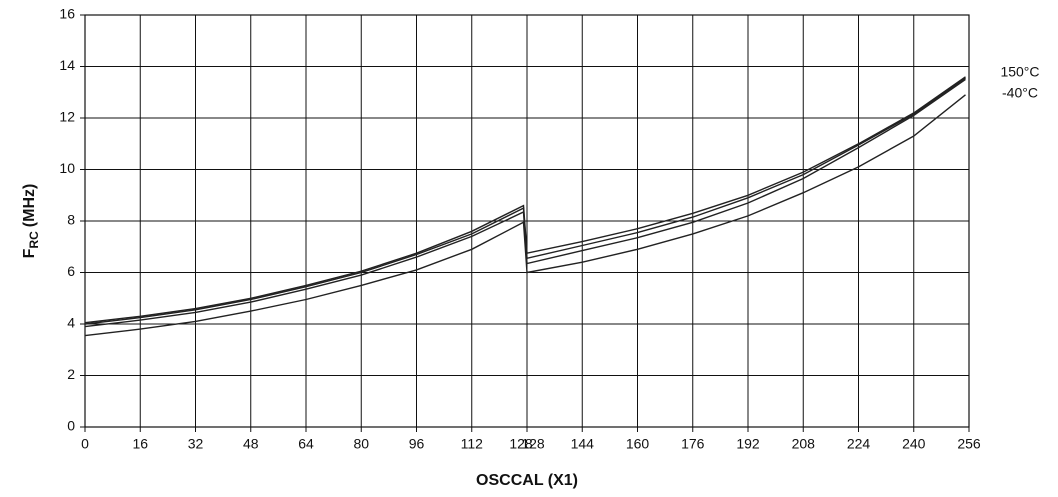 The width and height of the screenshot is (1058, 497). What do you see at coordinates (306, 444) in the screenshot?
I see `x-tick-label: 64` at bounding box center [306, 444].